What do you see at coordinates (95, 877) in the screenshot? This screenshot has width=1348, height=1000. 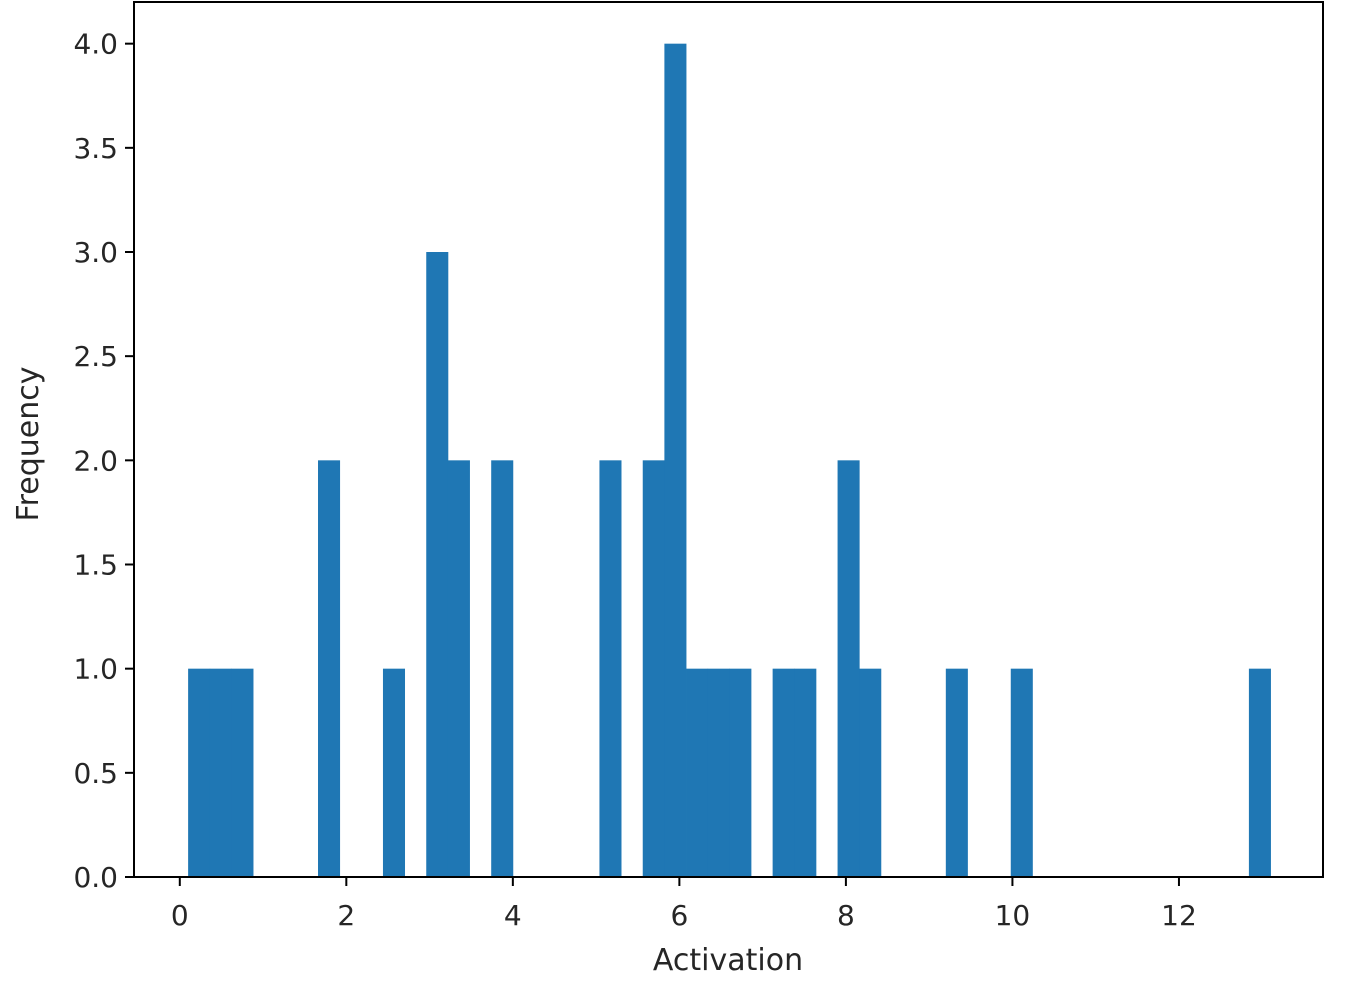 I see `y-tick-label: 0.0` at bounding box center [95, 877].